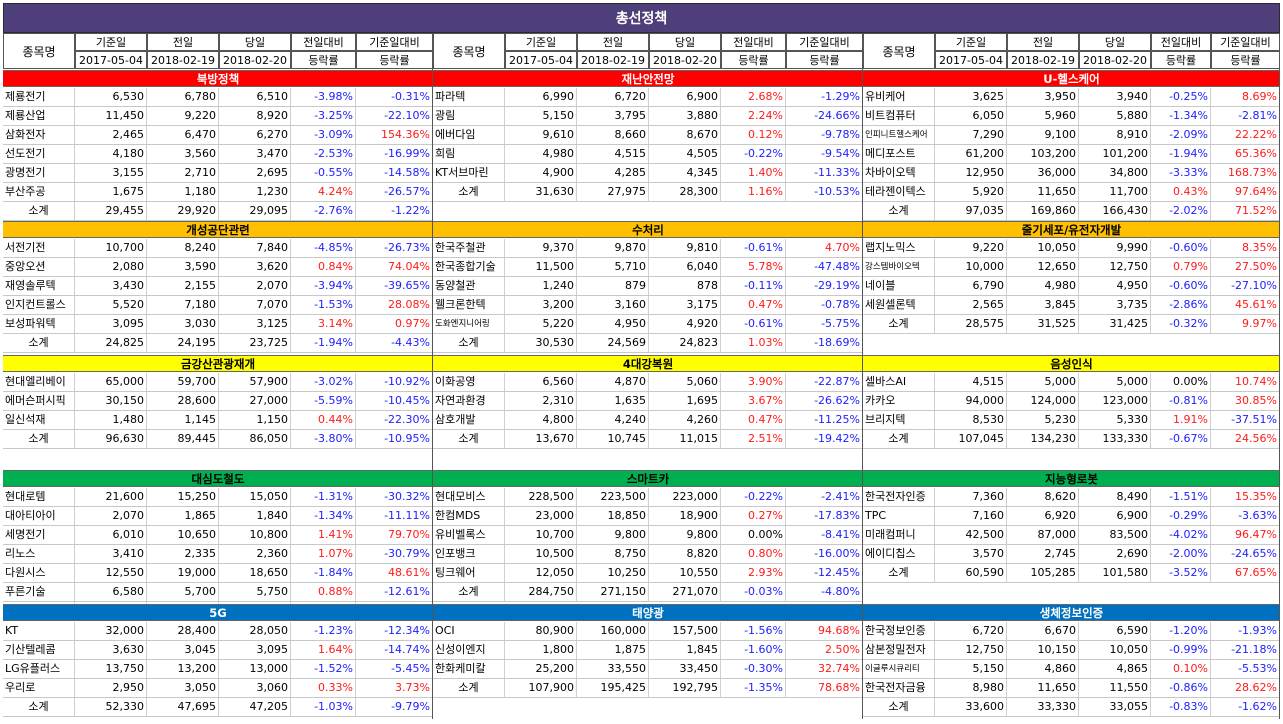 Image resolution: width=1283 pixels, height=724 pixels. Describe the element at coordinates (183, 688) in the screenshot. I see `prev-price: 3,050` at that location.